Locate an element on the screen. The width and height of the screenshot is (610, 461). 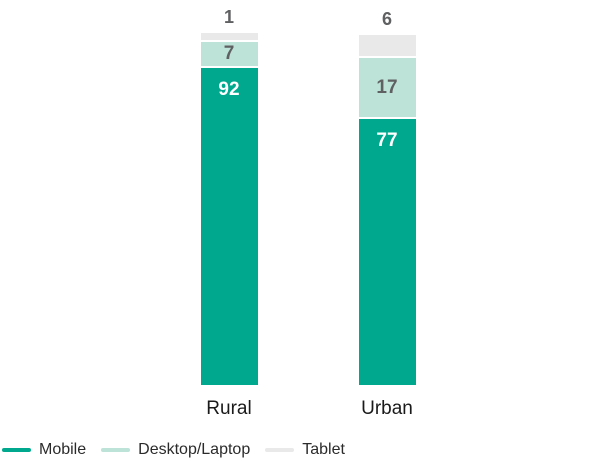
segment-mobile: 92 is located at coordinates (229, 227).